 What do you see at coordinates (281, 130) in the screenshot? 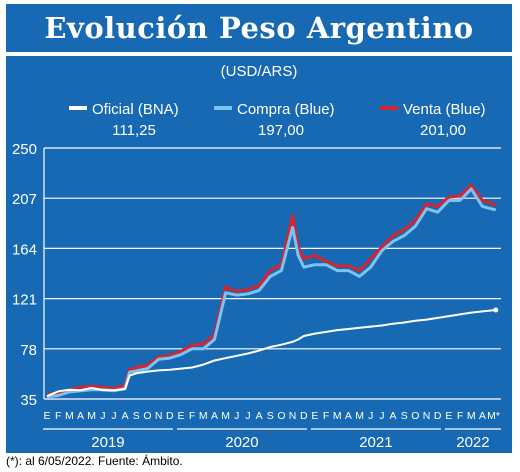
I see `legend-value-2: 197,00` at bounding box center [281, 130].